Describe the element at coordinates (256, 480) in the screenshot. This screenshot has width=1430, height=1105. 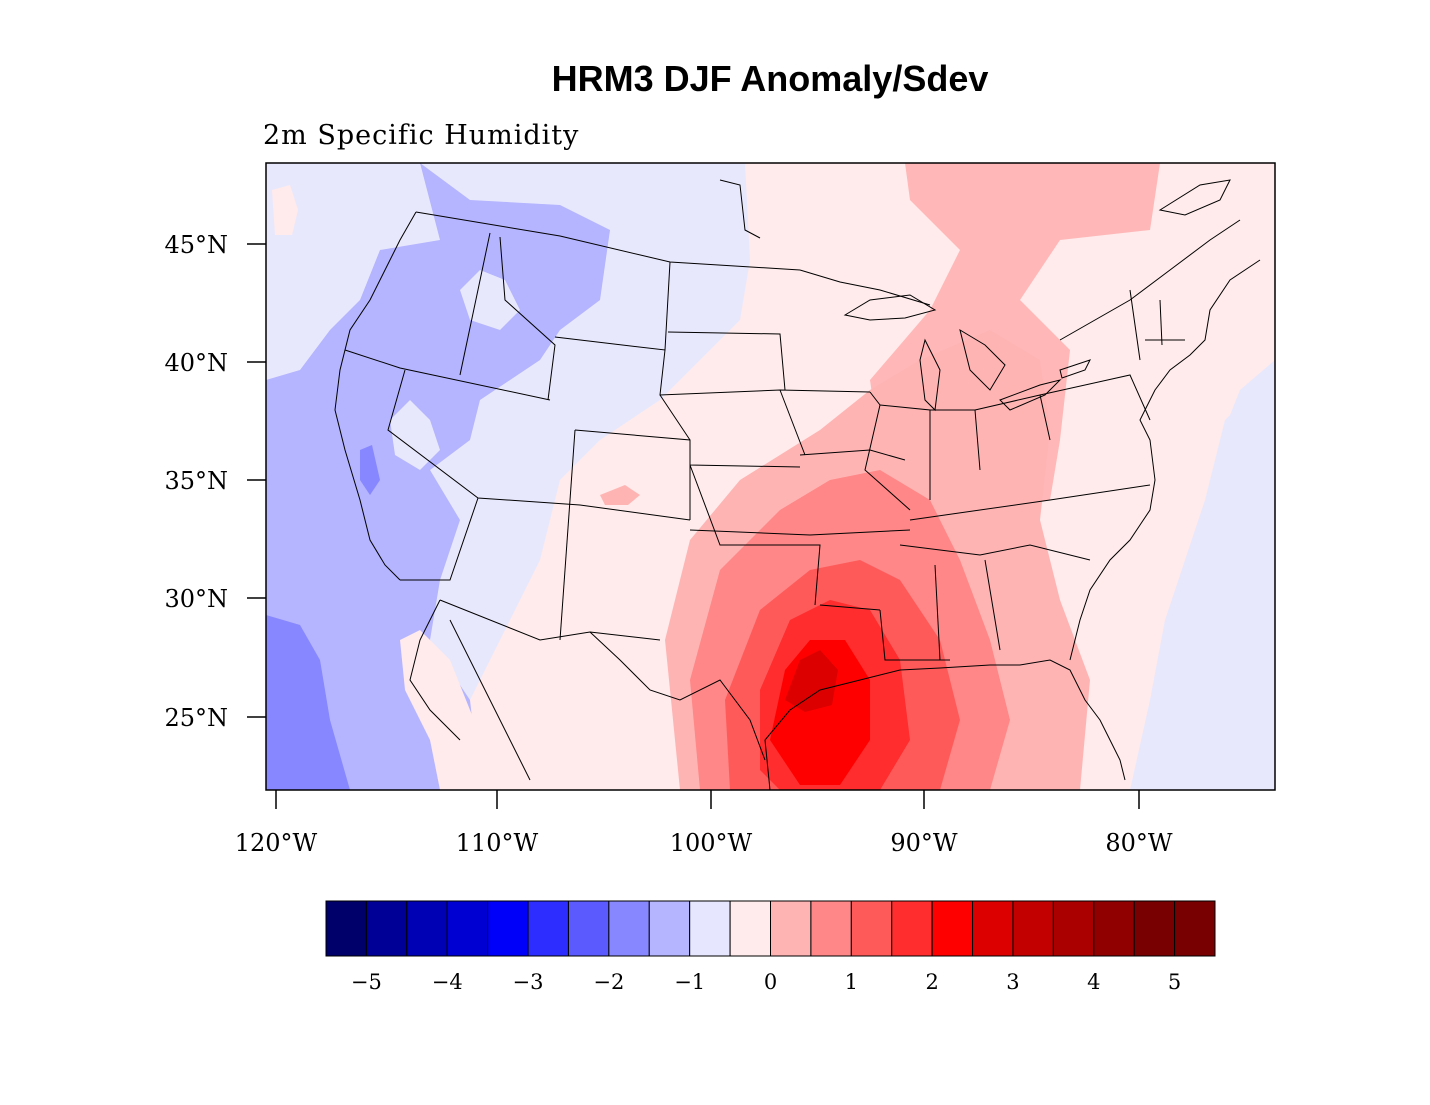
I see `lat-ticks` at that location.